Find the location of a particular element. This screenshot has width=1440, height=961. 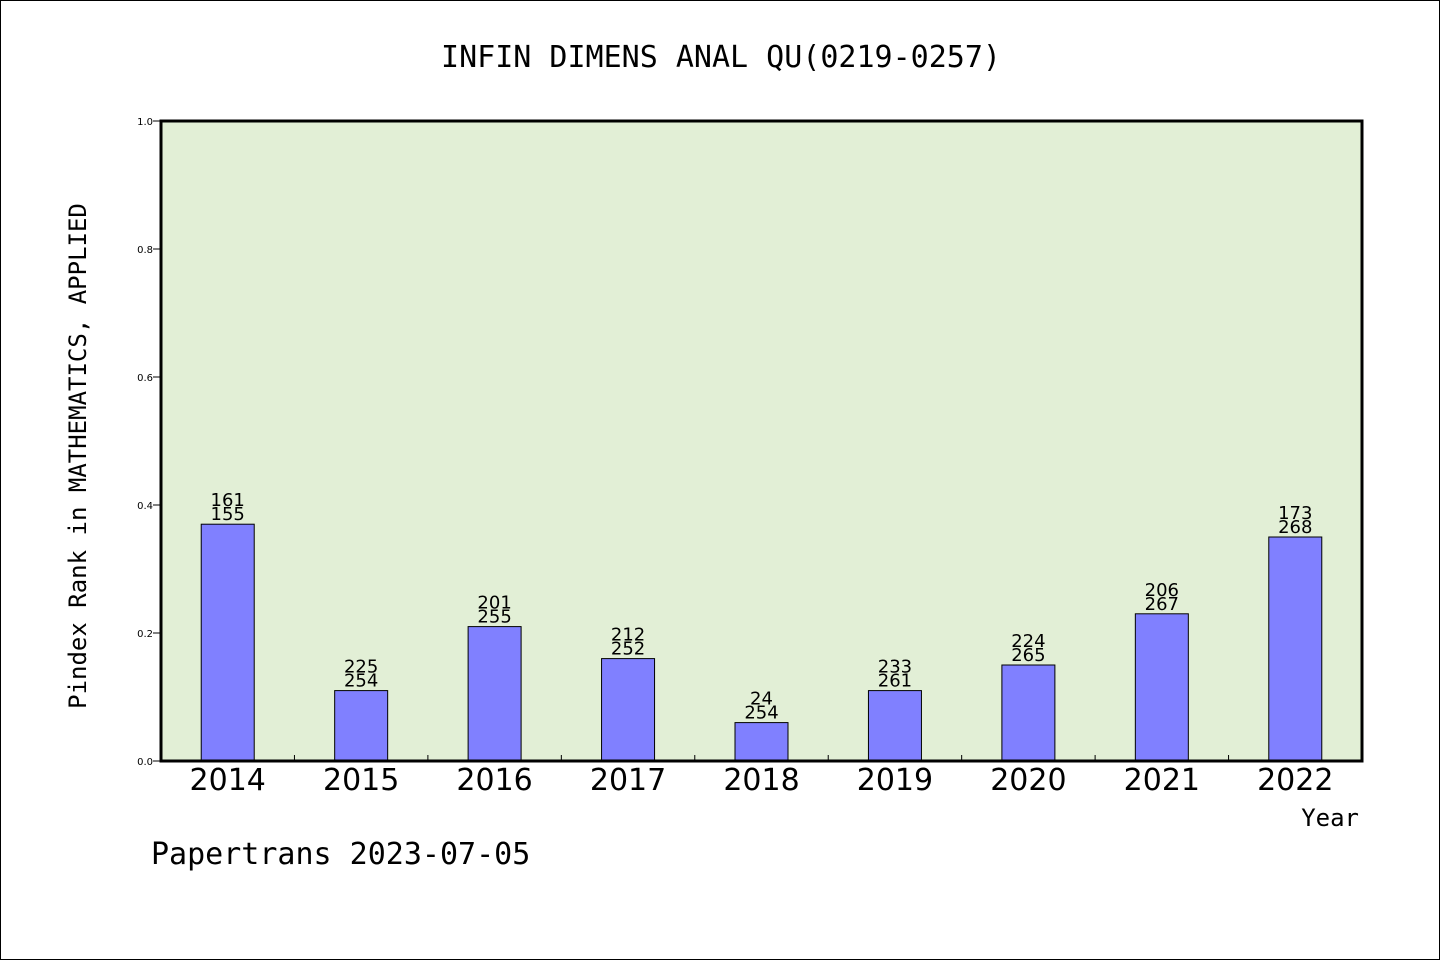

y-axis: 0.0 0.2 0.4 0.6 0.8 1.0 is located at coordinates (149, 442).